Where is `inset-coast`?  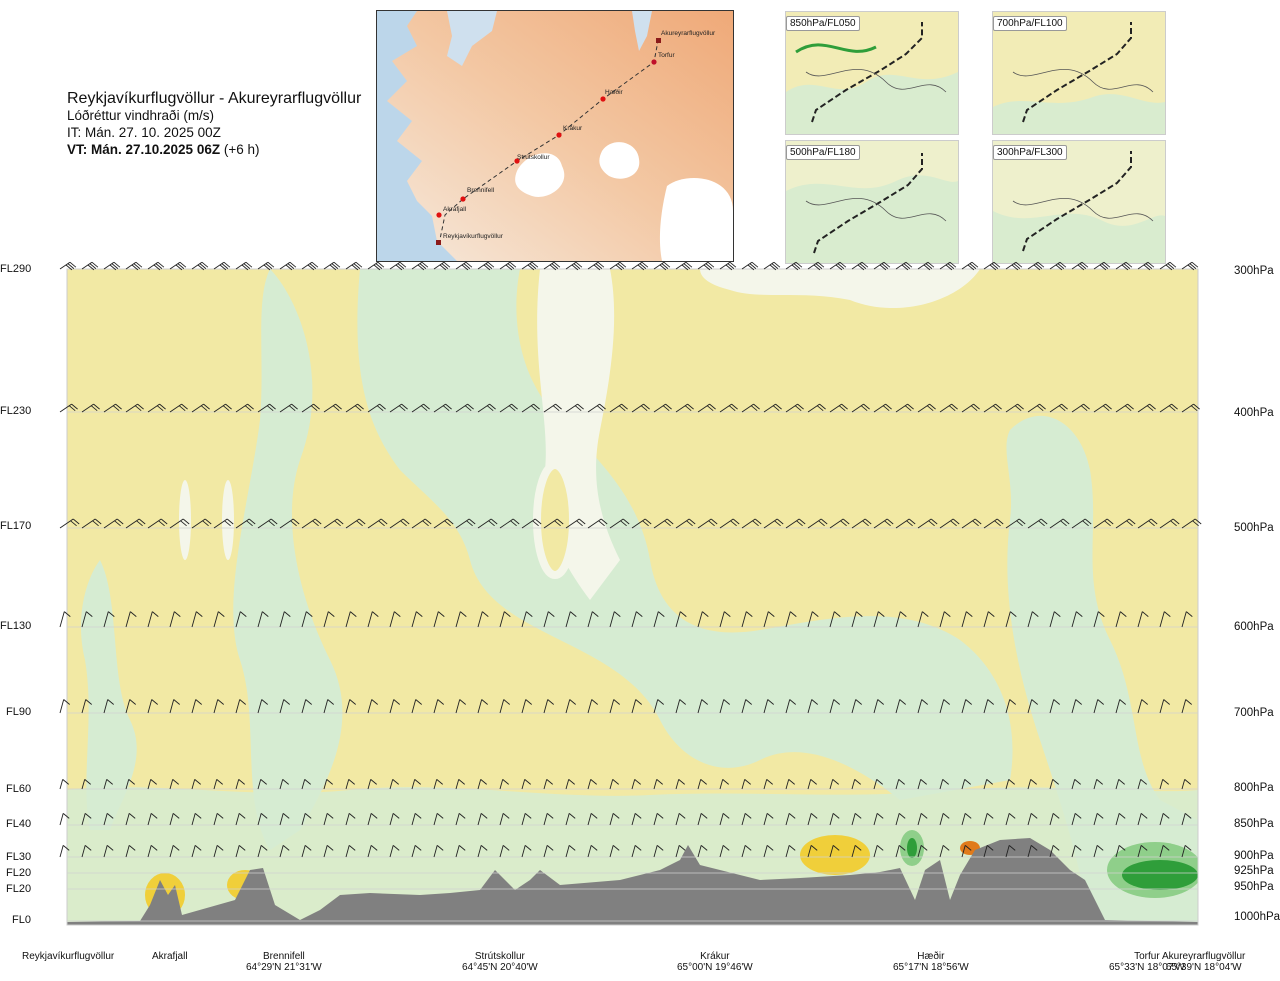 inset-coast is located at coordinates (876, 210).